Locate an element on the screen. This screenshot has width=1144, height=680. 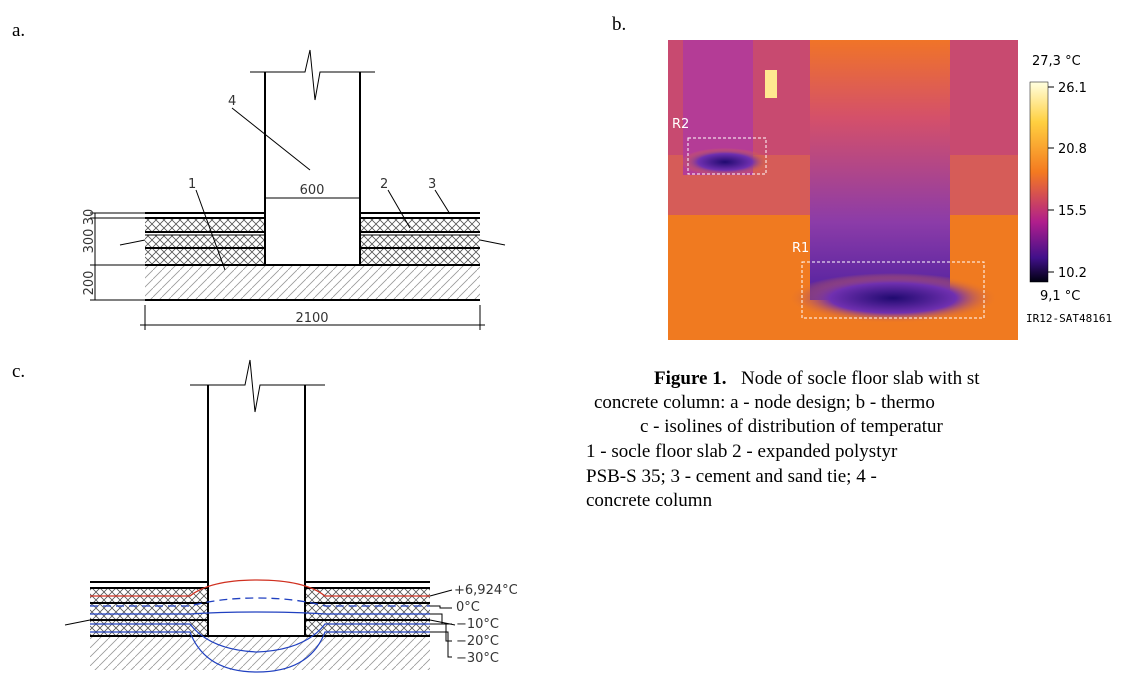
callout: 4 is located at coordinates (232, 101).